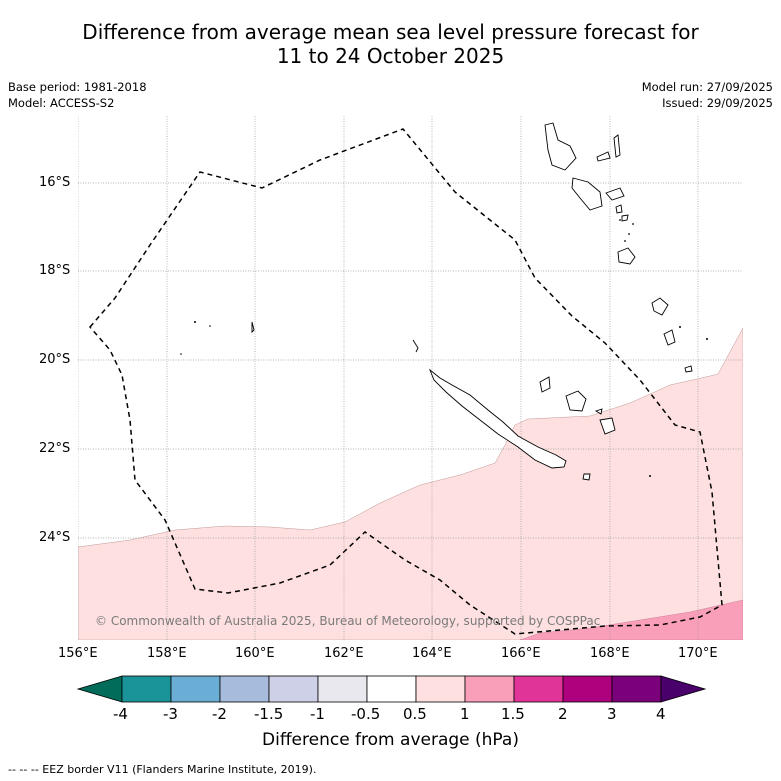 The width and height of the screenshot is (781, 781). I want to click on lat-label-24s: 24°S, so click(55, 537).